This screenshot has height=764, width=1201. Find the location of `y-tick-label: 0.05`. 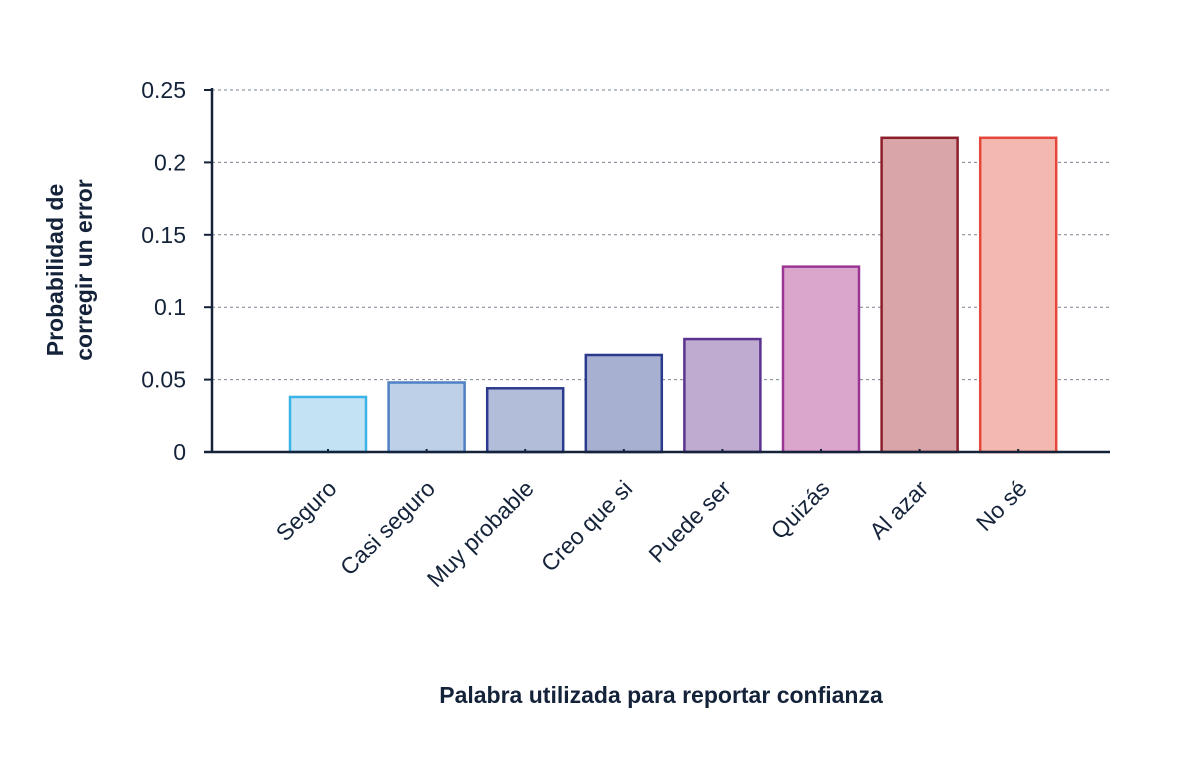

y-tick-label: 0.05 is located at coordinates (163, 380).